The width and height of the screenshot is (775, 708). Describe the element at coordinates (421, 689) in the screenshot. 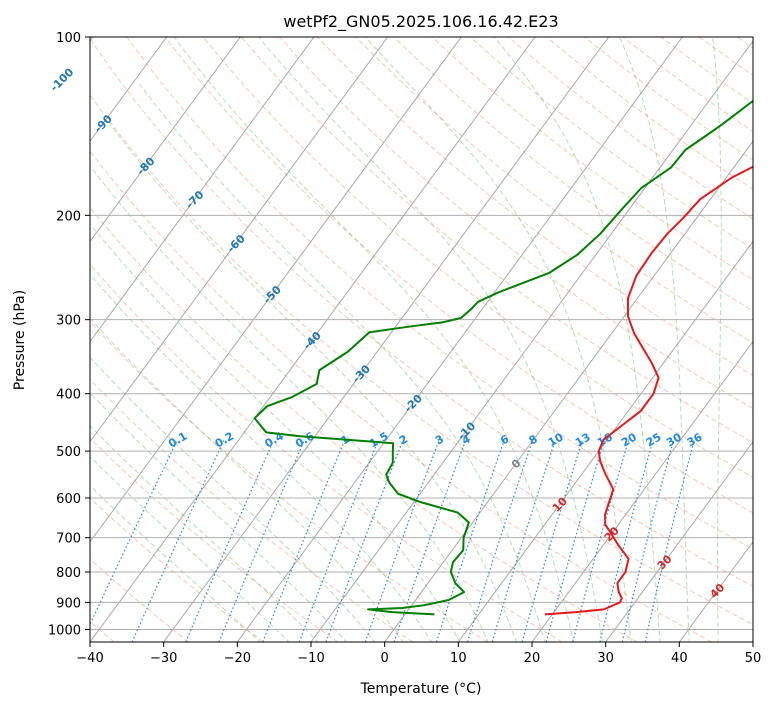

I see `x-axis-title: Temperature (°C)` at that location.